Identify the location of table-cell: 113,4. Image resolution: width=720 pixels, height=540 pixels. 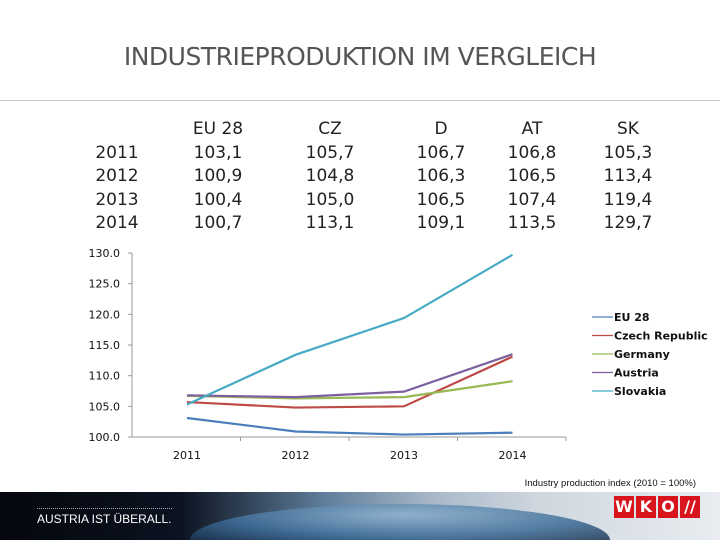
(628, 176).